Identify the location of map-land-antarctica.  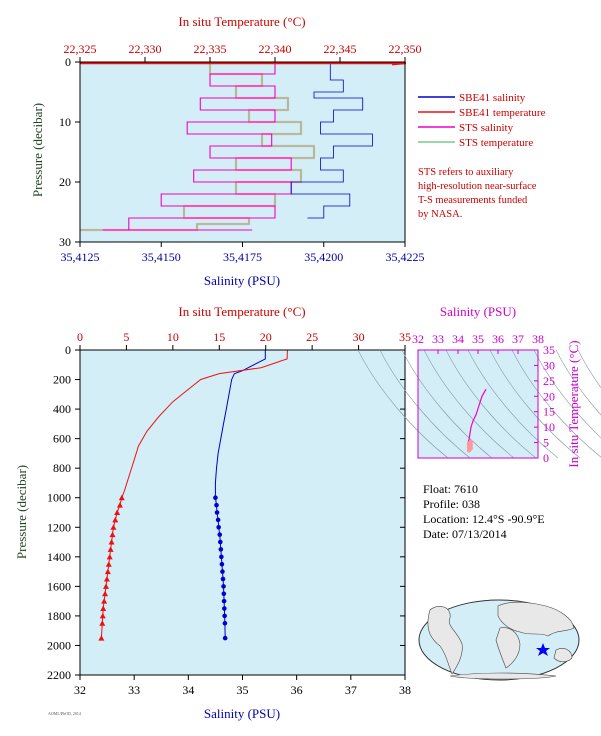
(503, 676).